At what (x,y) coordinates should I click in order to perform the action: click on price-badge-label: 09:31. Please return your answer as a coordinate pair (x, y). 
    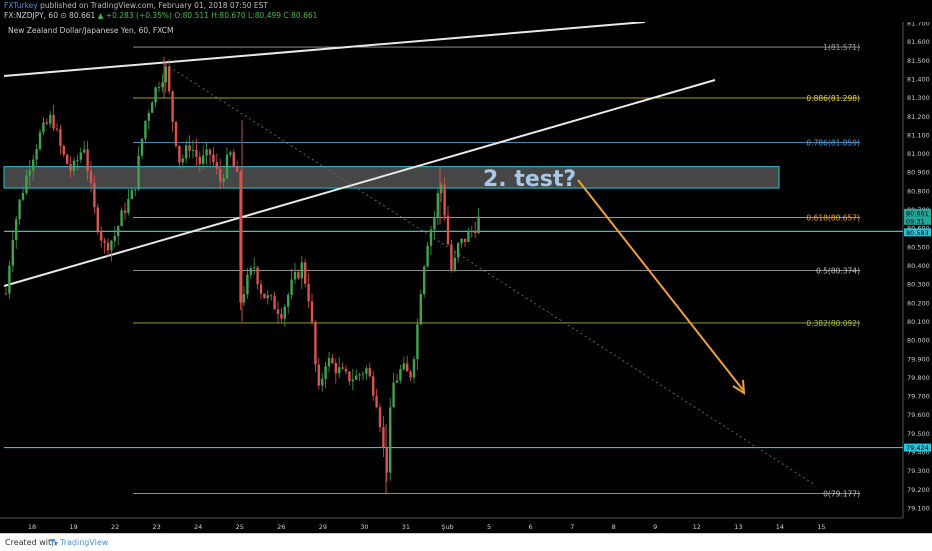
    Looking at the image, I should click on (915, 221).